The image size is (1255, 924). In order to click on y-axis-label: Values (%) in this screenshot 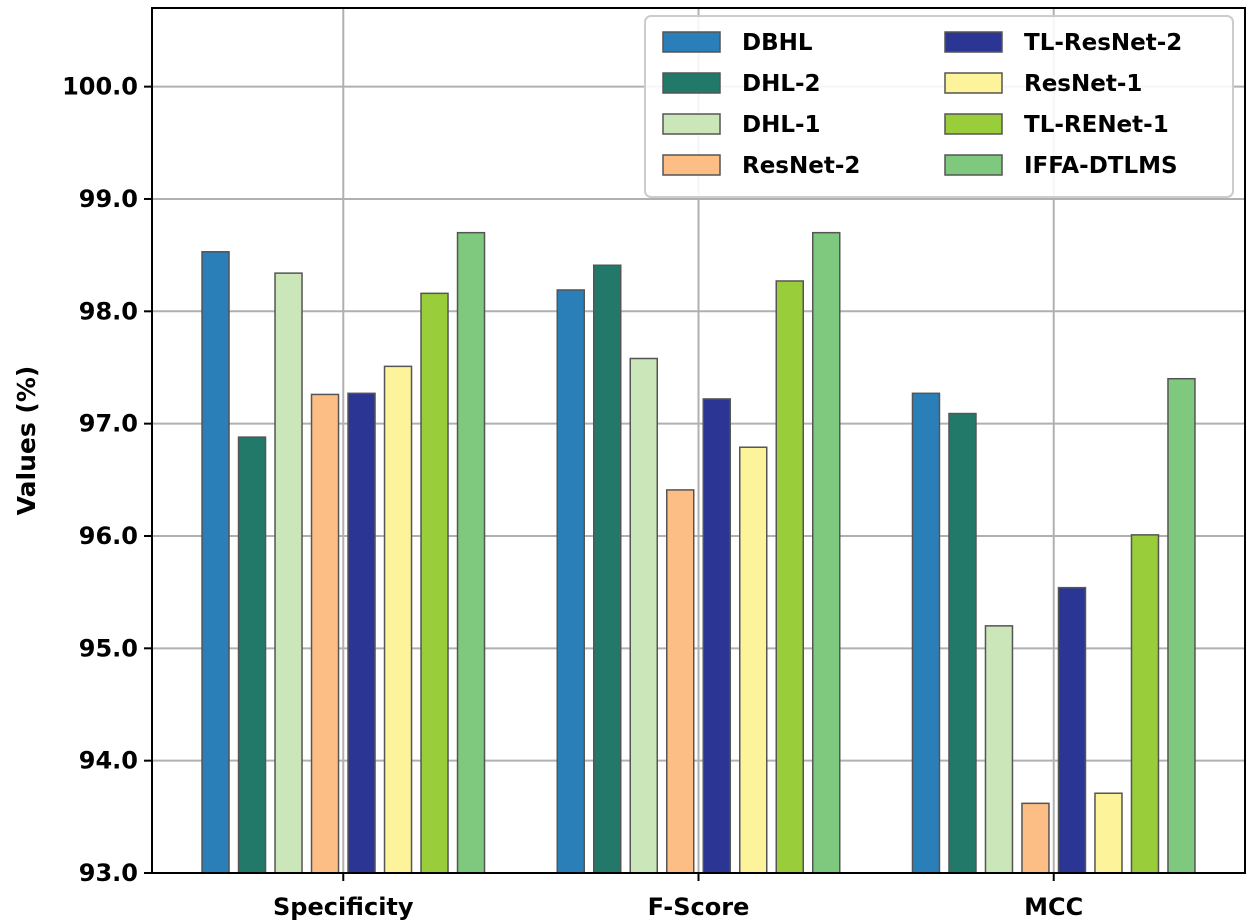, I will do `click(26, 441)`.